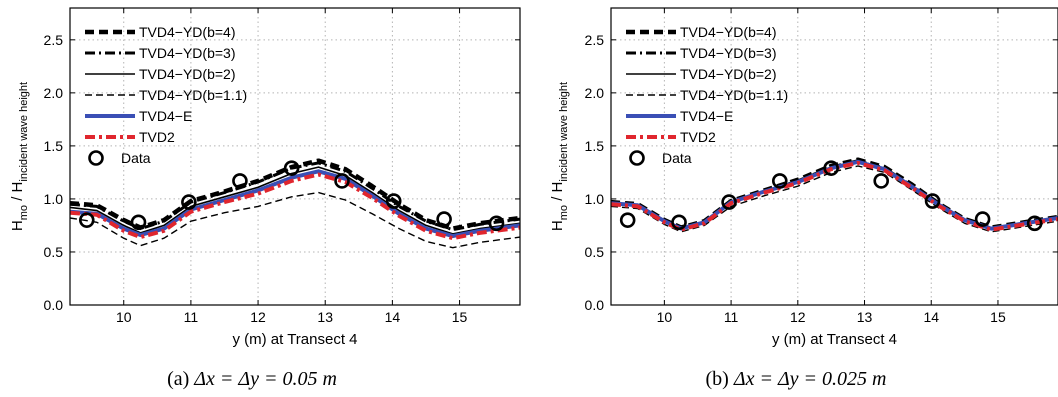 Image resolution: width=1058 pixels, height=397 pixels. What do you see at coordinates (180, 379) in the screenshot?
I see `panel-caption-label: (a)` at bounding box center [180, 379].